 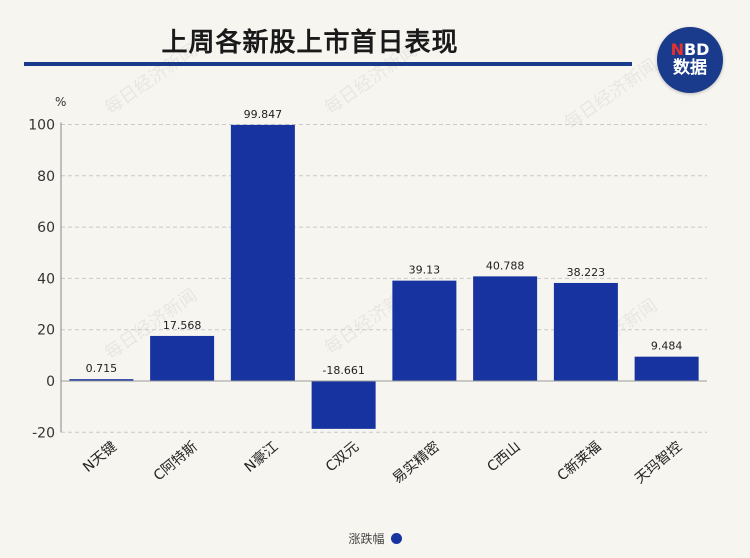 What do you see at coordinates (342, 457) in the screenshot?
I see `x-tick-label: C双元` at bounding box center [342, 457].